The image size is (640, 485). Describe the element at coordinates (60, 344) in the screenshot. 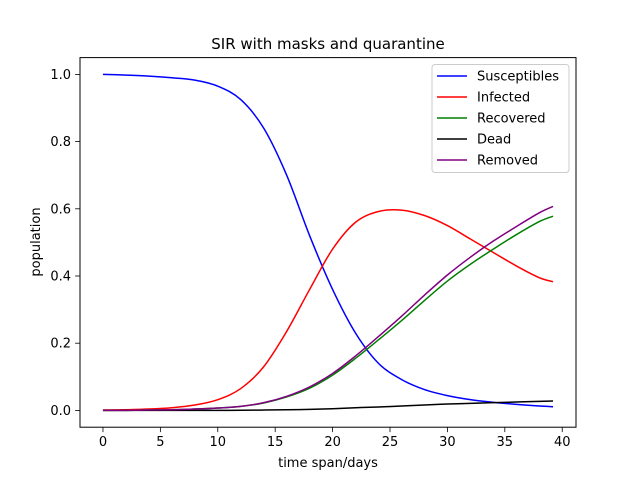

I see `y-tick-label: 0.2` at that location.